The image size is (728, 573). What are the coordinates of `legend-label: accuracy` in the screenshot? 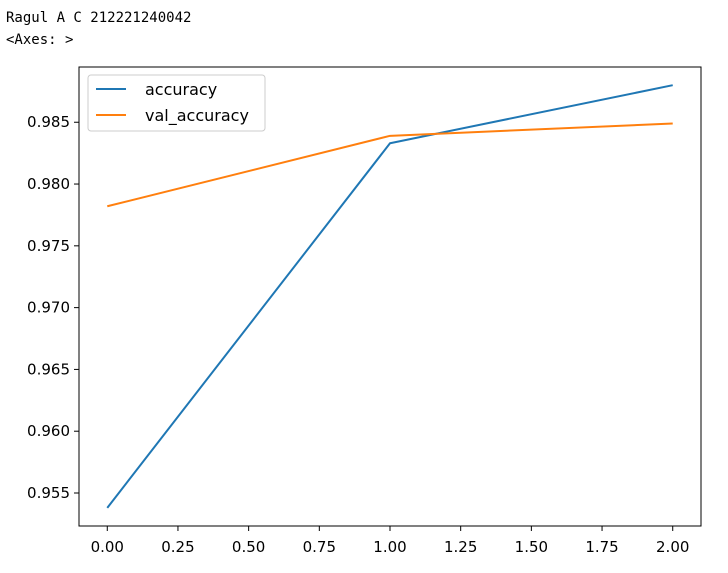 It's located at (181, 89).